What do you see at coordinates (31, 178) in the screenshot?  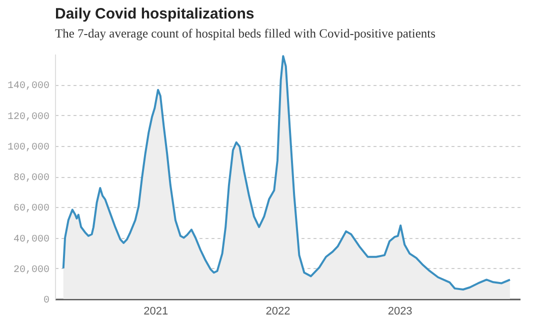 I see `y-tick-label: 80,000` at bounding box center [31, 178].